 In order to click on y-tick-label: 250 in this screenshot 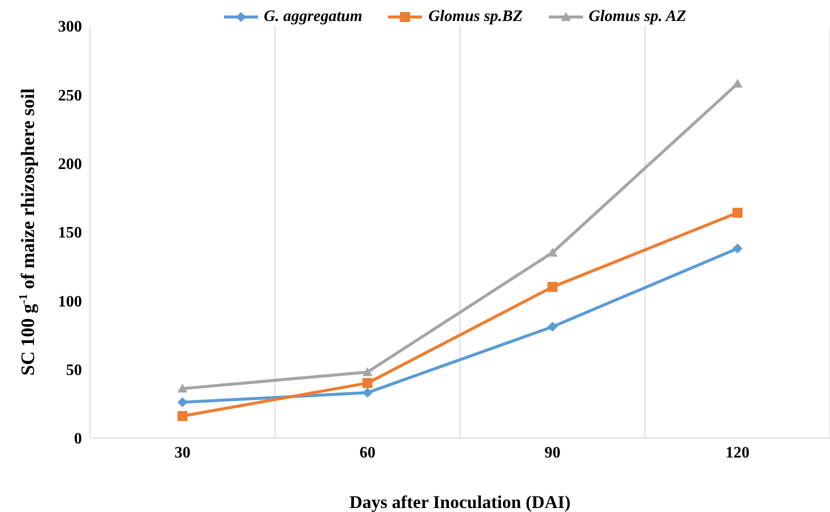, I will do `click(70, 95)`.